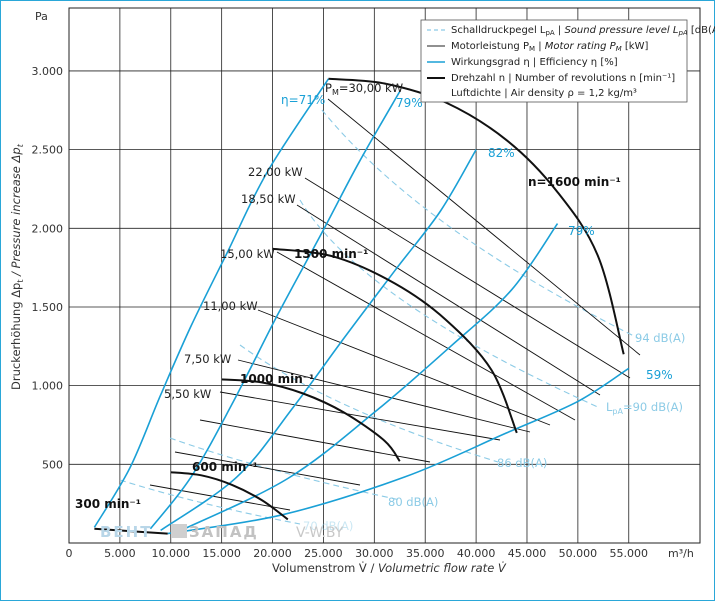 This screenshot has height=601, width=715. I want to click on y-unit-label: Pa, so click(41, 16).